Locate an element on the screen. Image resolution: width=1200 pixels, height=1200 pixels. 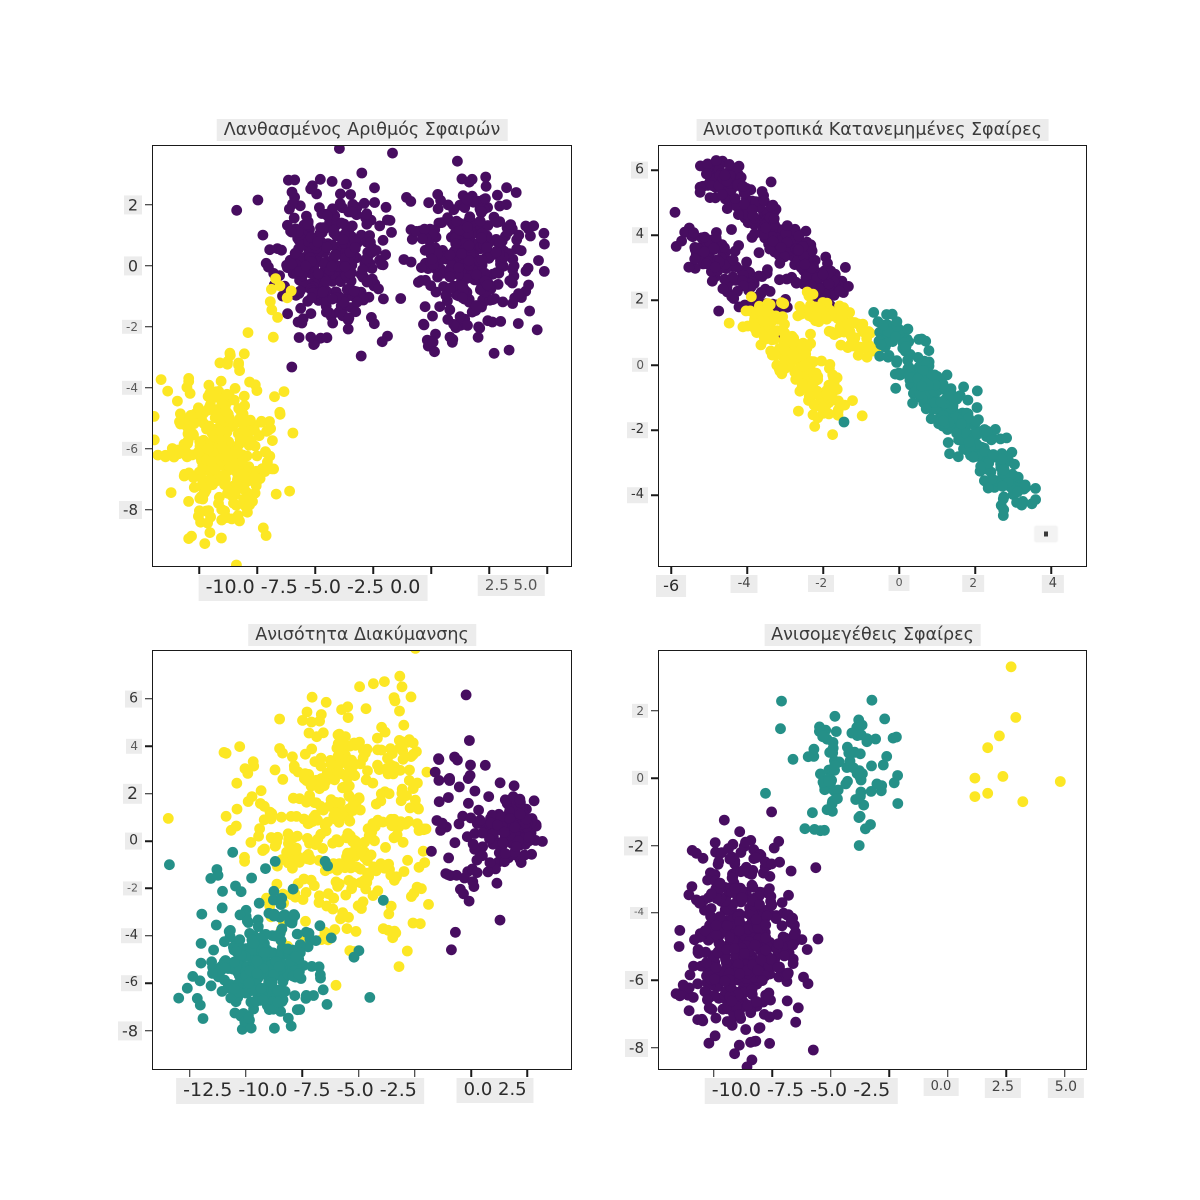
x-tick-label: 0.0 is located at coordinates (941, 1087).